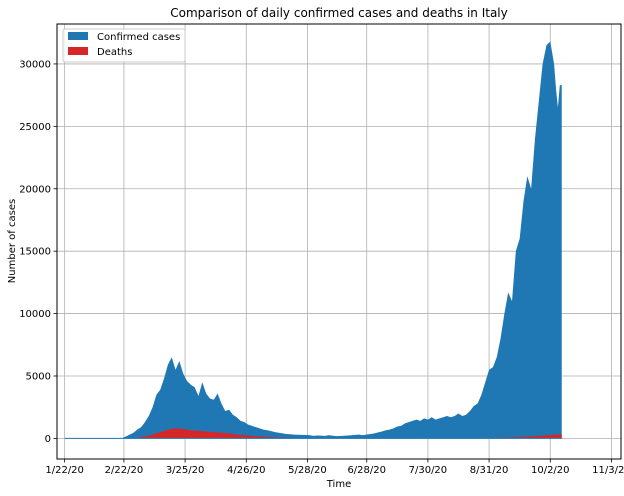 The height and width of the screenshot is (496, 624). What do you see at coordinates (38, 376) in the screenshot?
I see `y-tick-label: 5000` at bounding box center [38, 376].